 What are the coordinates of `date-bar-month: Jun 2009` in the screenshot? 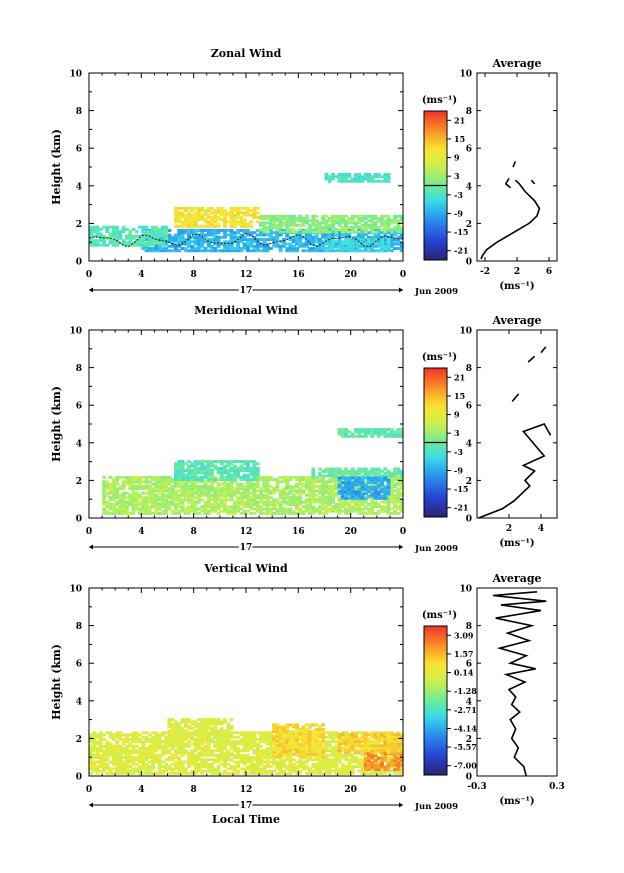 It's located at (436, 549).